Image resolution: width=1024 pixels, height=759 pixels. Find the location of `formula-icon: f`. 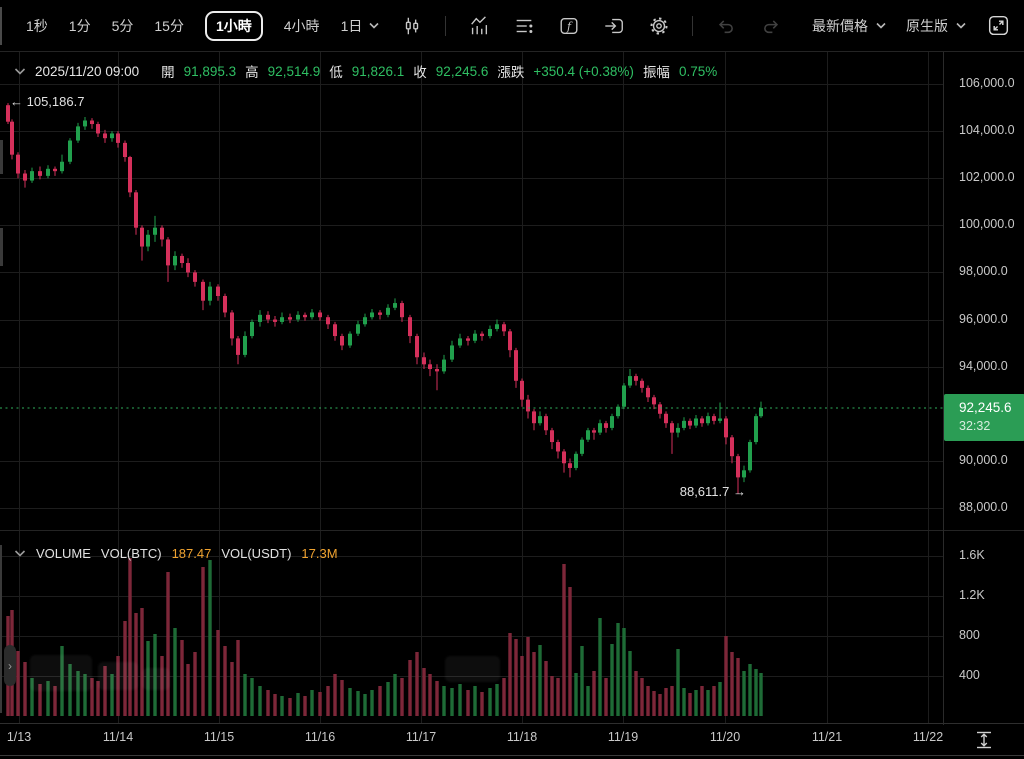

formula-icon: f is located at coordinates (569, 26).